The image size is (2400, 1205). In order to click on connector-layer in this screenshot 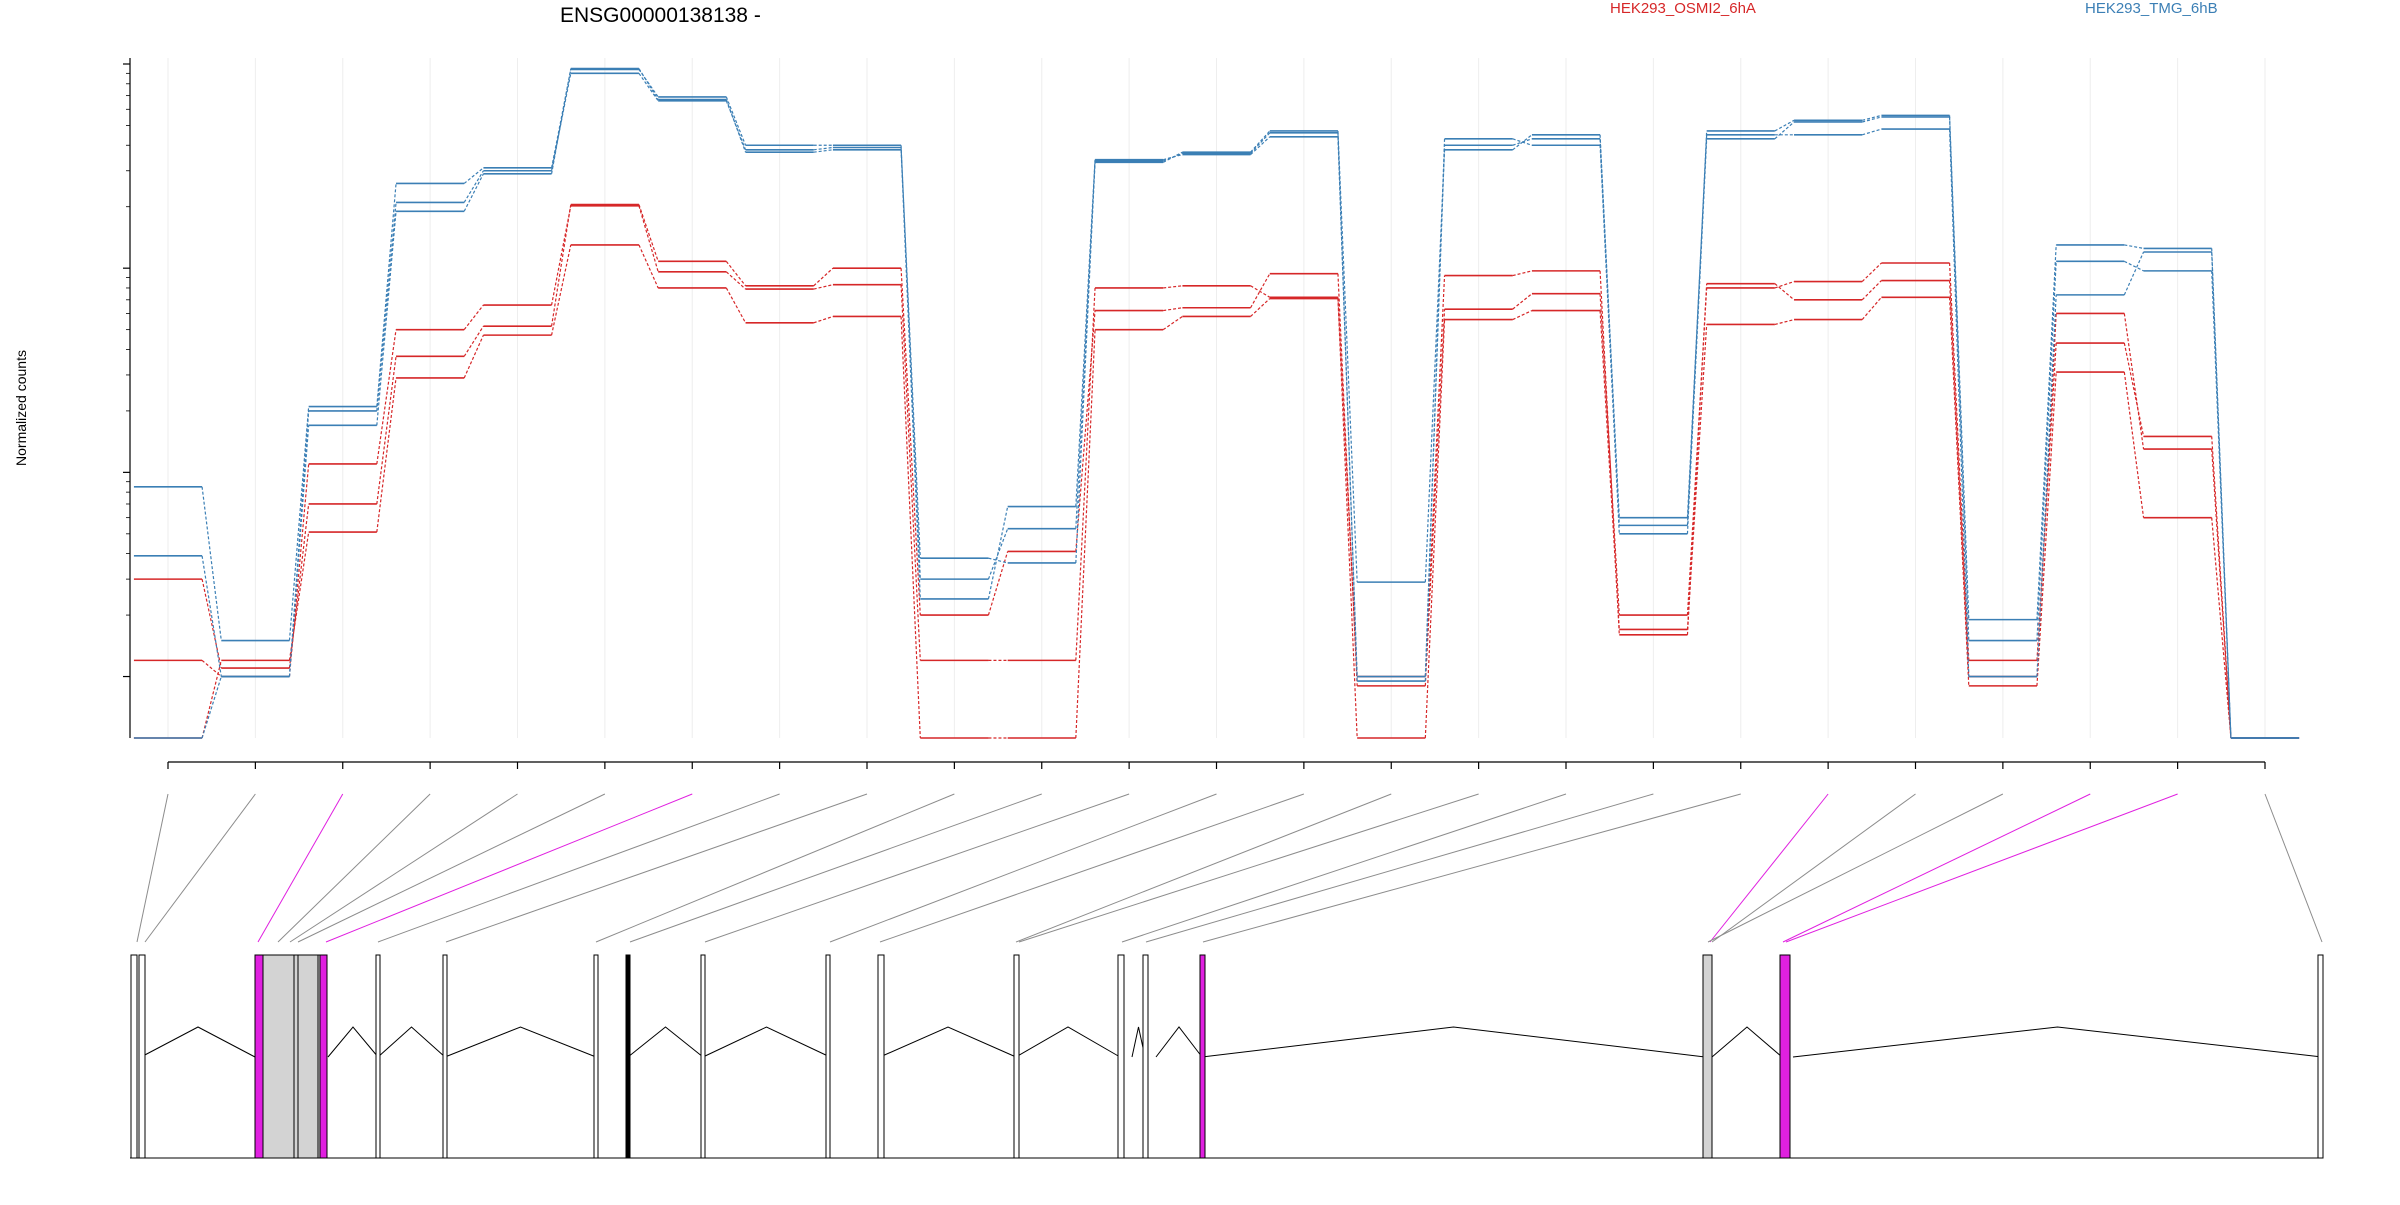, I will do `click(1229, 868)`.